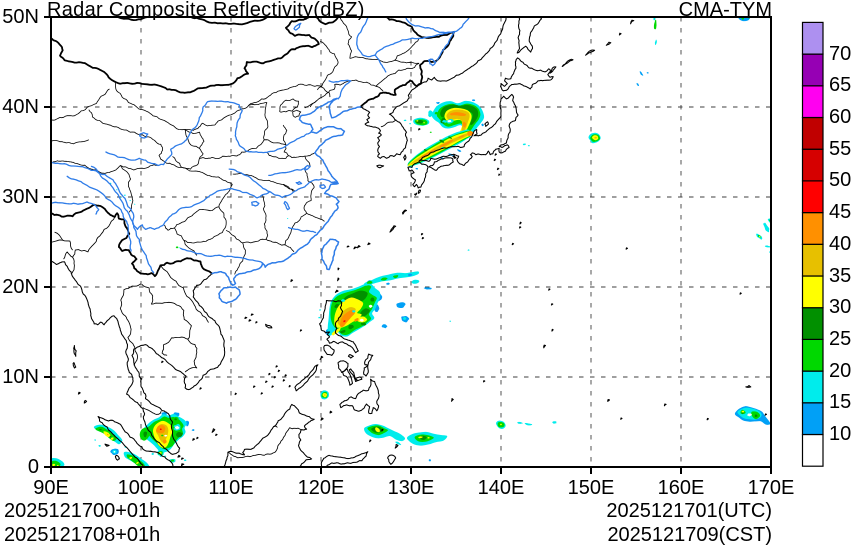  I want to click on colorbar, so click(812, 244).